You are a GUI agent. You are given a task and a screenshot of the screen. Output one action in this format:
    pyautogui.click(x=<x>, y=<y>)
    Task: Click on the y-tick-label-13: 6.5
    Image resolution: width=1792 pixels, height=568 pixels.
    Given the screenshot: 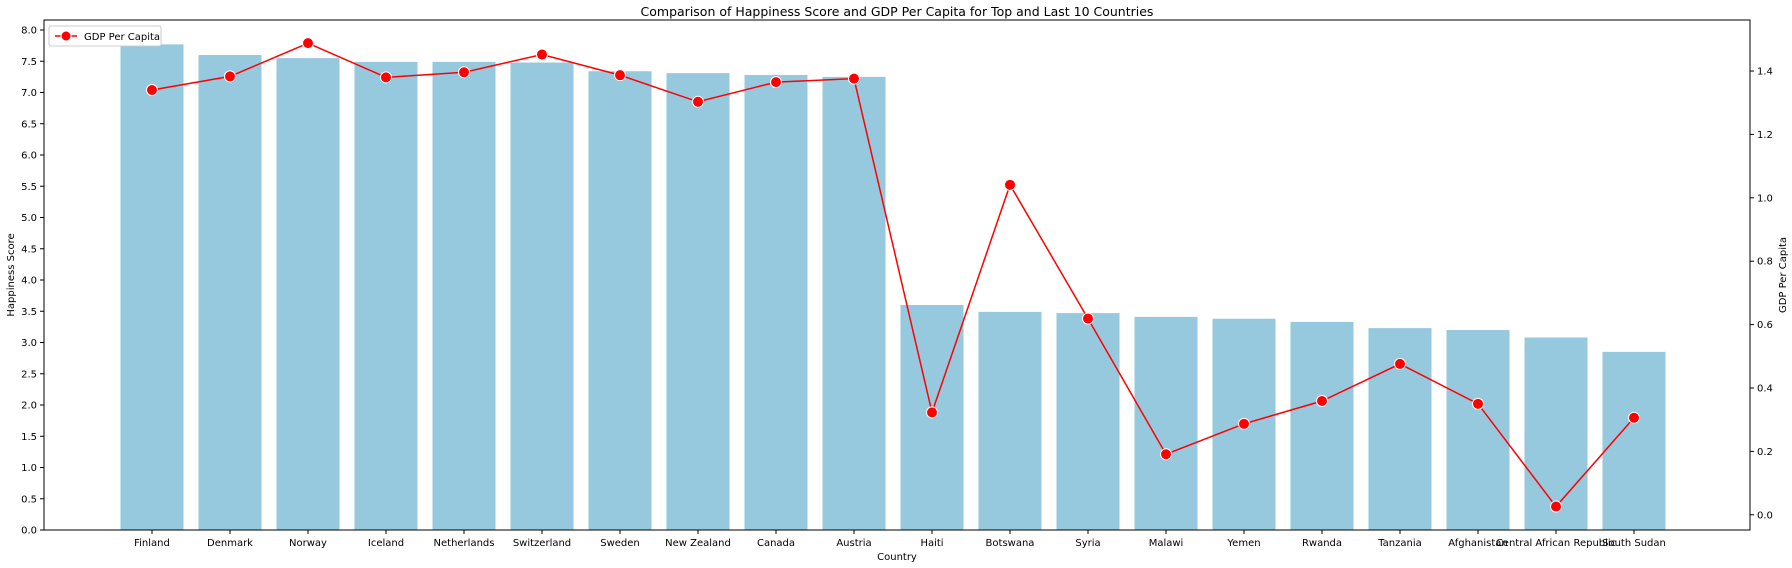 What is the action you would take?
    pyautogui.click(x=29, y=124)
    